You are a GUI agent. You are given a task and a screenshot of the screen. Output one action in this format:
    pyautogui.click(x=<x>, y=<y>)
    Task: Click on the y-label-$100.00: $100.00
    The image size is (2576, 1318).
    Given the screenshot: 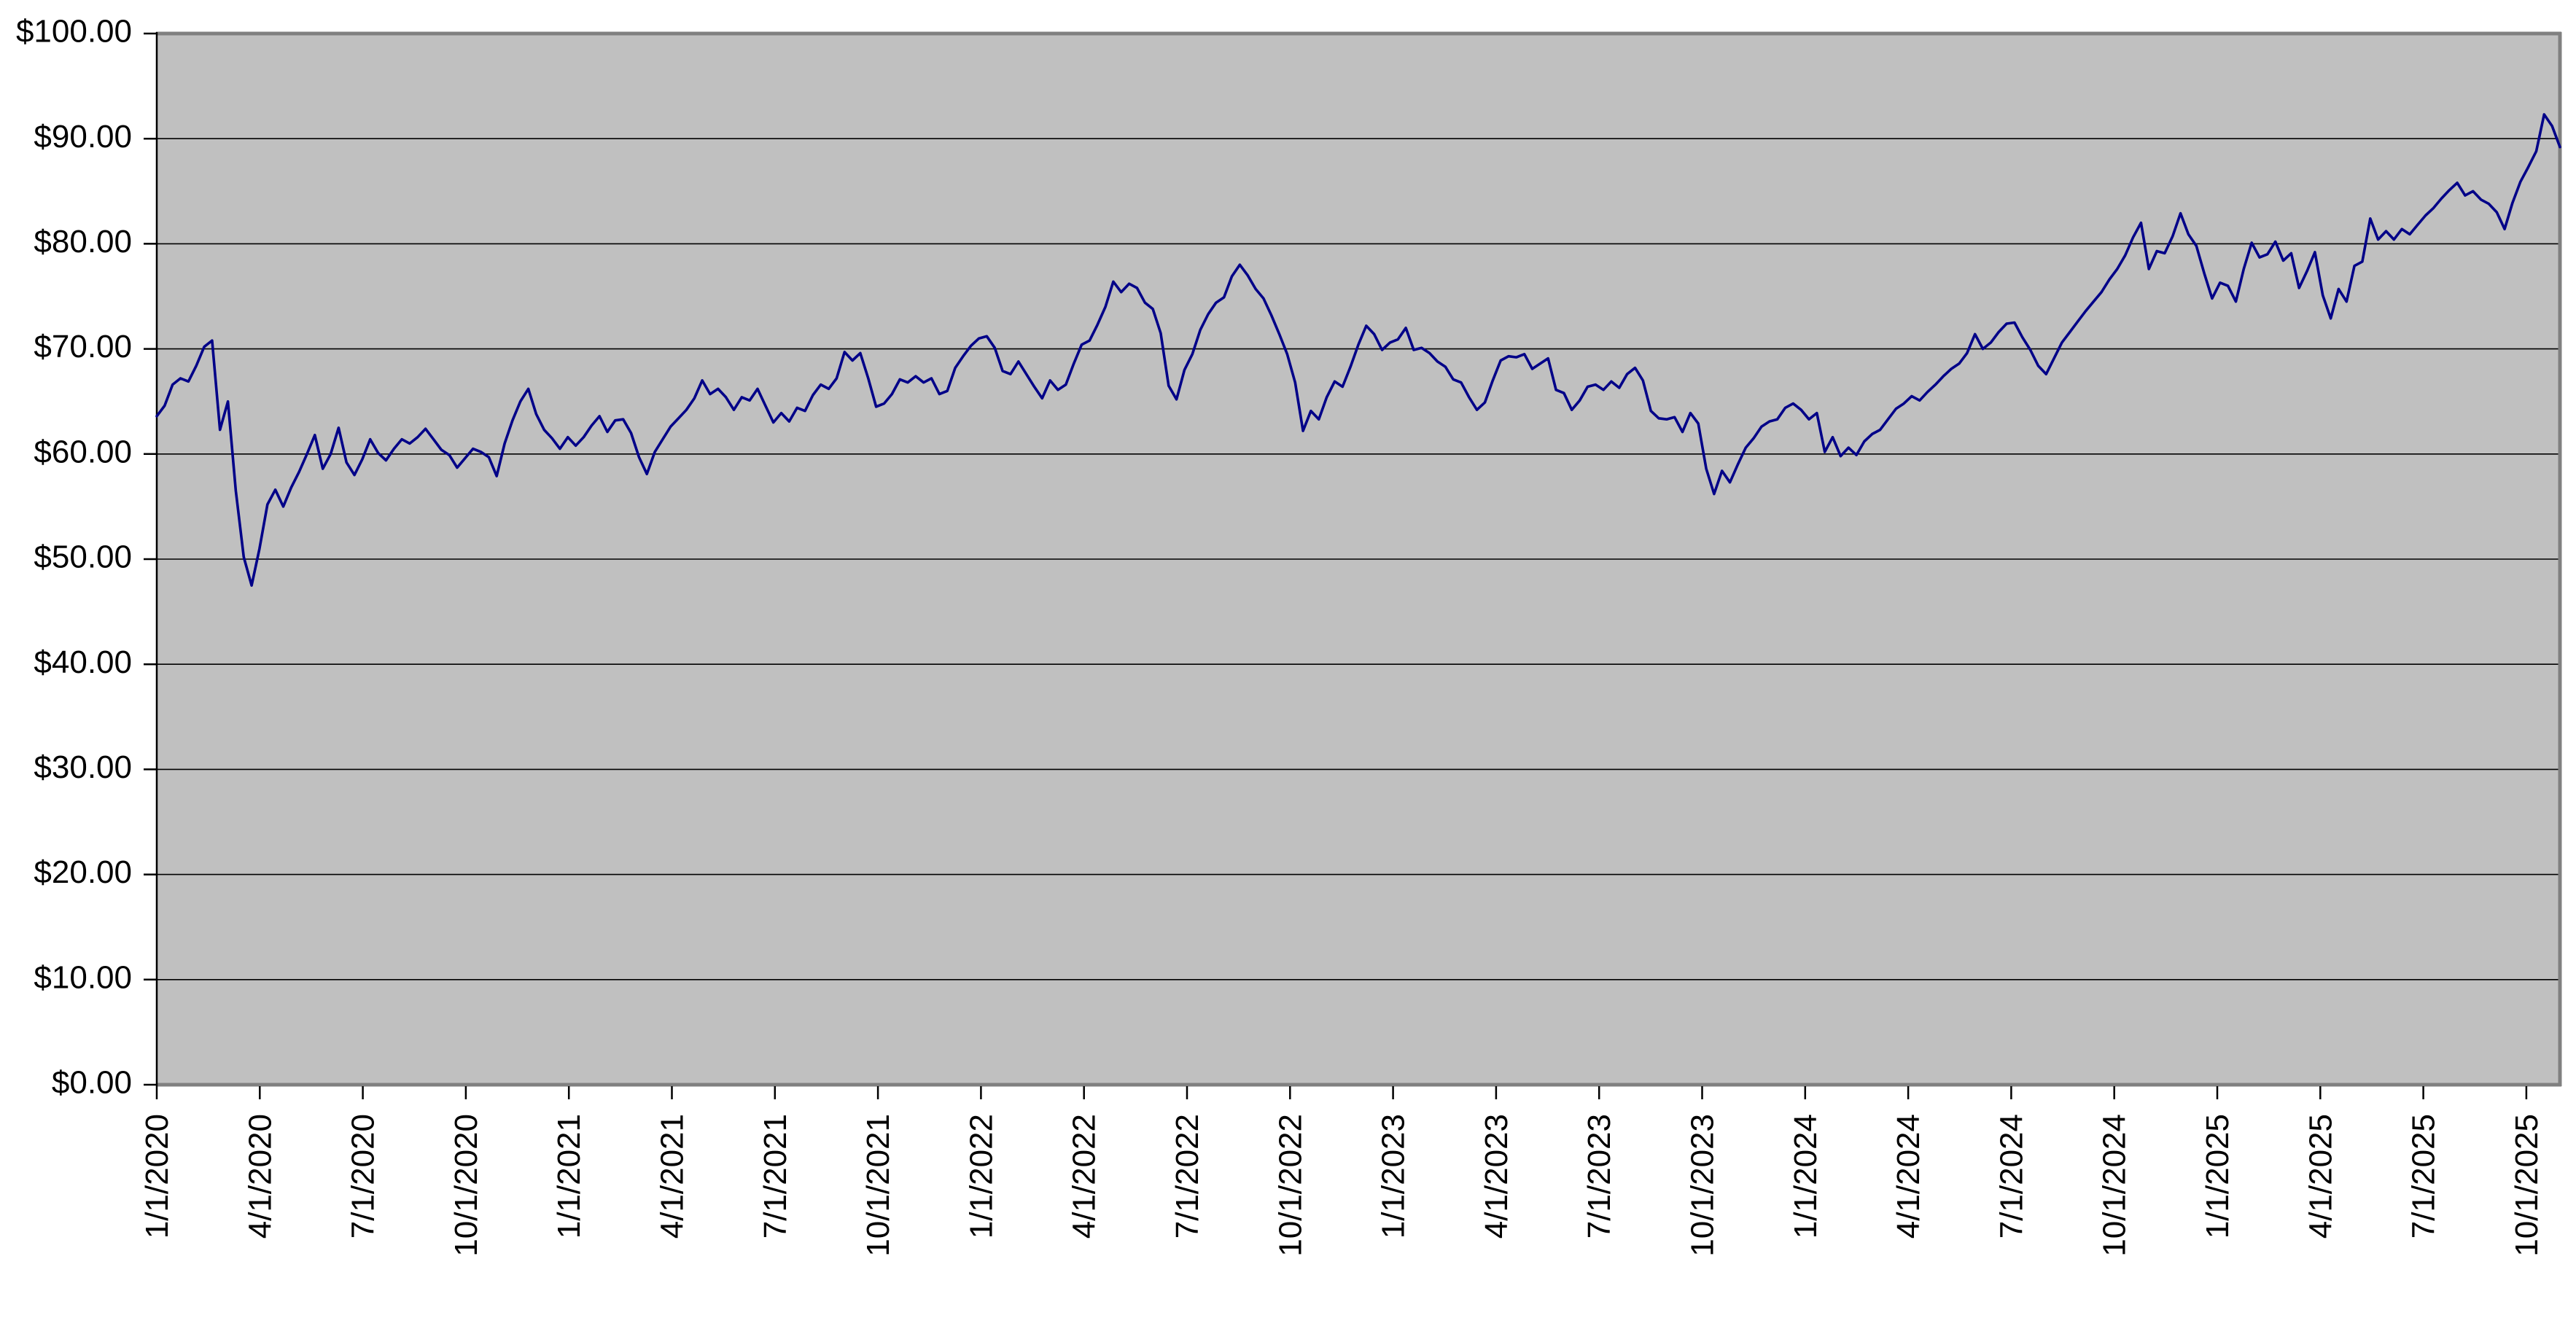 What is the action you would take?
    pyautogui.click(x=74, y=32)
    